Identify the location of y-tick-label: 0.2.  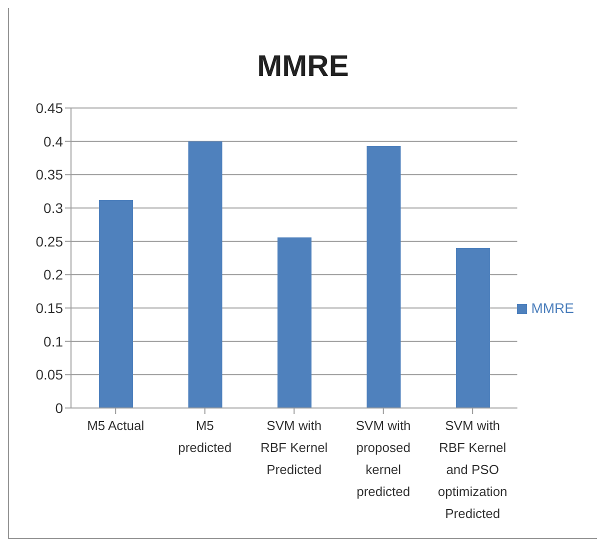
(54, 274).